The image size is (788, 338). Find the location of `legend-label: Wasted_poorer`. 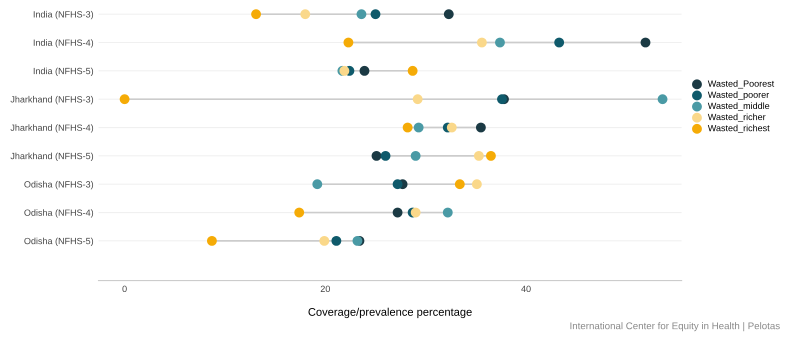

legend-label: Wasted_poorer is located at coordinates (739, 95).